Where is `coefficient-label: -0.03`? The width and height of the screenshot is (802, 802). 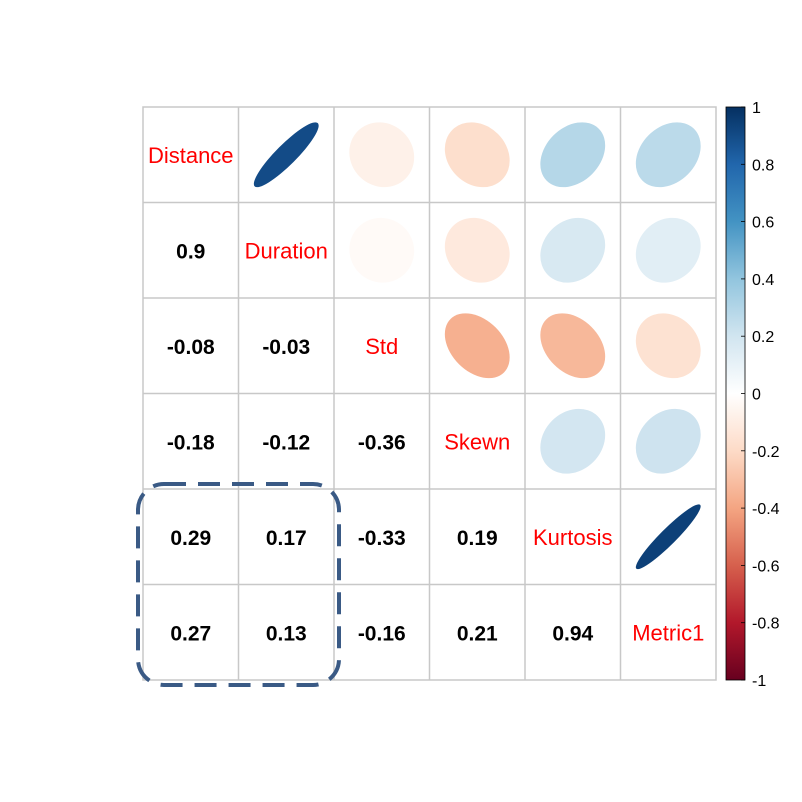 coefficient-label: -0.03 is located at coordinates (286, 347).